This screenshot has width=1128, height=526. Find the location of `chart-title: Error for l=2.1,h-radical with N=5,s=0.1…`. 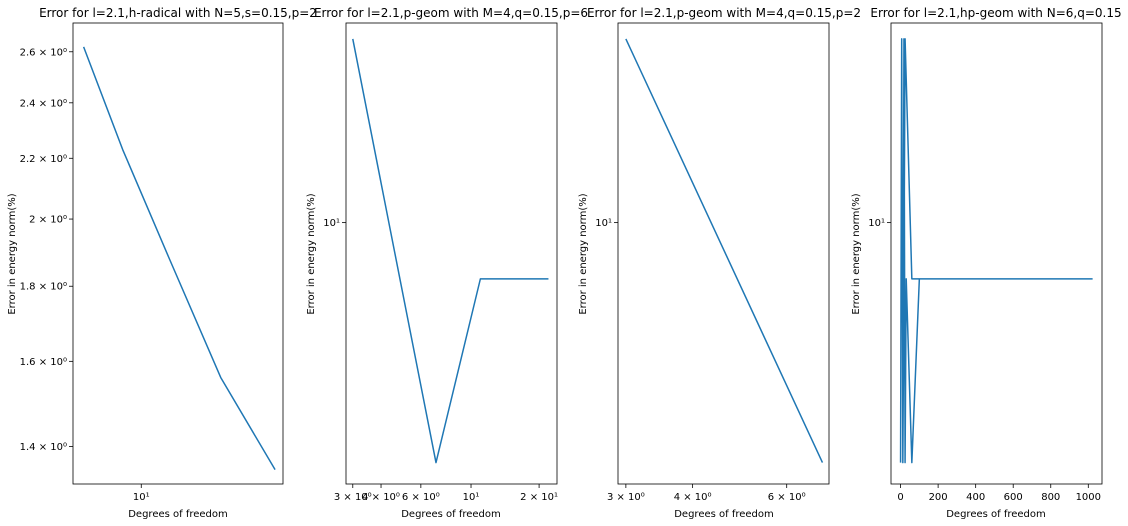

chart-title: Error for l=2.1,h-radical with N=5,s=0.1… is located at coordinates (178, 13).